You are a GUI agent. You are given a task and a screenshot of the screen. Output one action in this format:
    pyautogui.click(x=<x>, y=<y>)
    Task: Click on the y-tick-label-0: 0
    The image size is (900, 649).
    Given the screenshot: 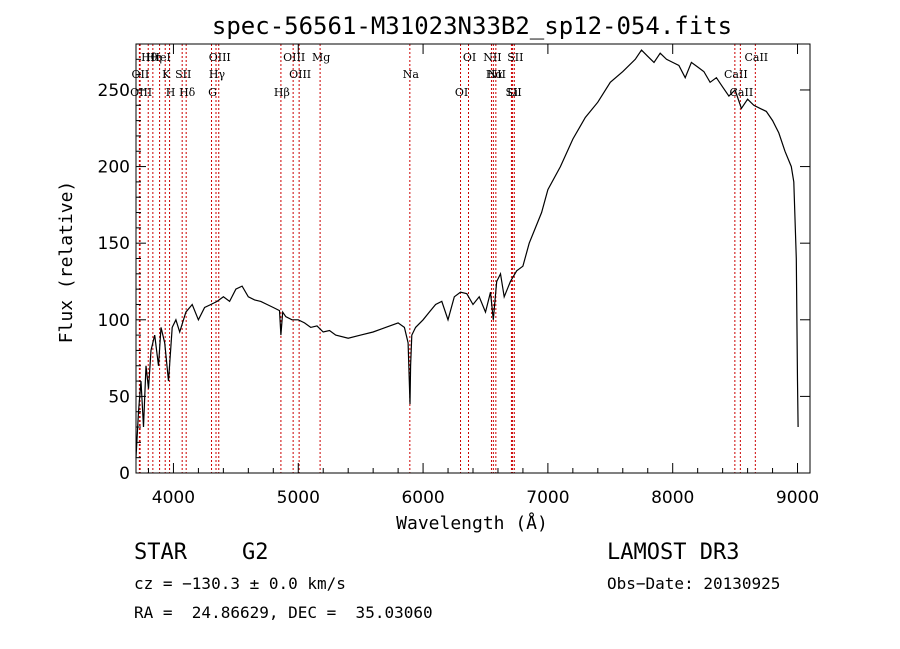 What is the action you would take?
    pyautogui.click(x=124, y=474)
    